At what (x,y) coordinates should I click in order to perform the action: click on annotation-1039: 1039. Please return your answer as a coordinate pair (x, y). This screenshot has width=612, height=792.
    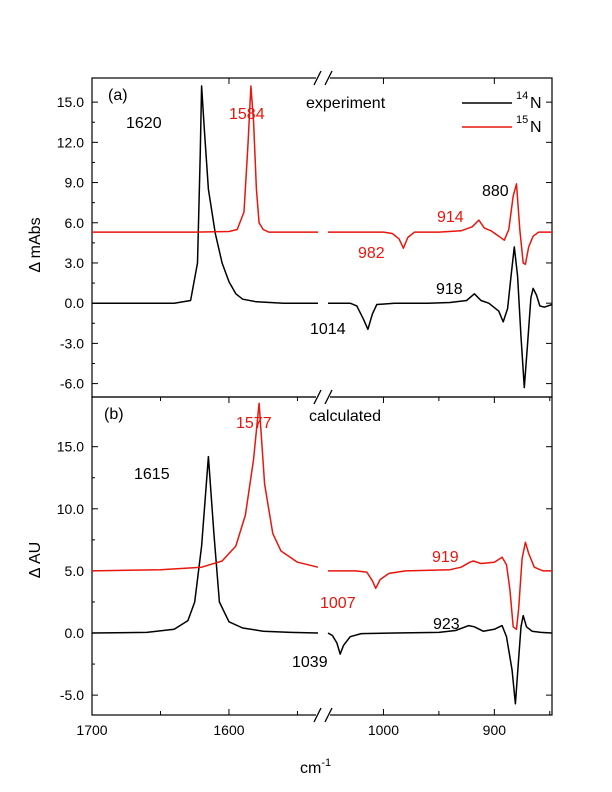
    Looking at the image, I should click on (310, 662).